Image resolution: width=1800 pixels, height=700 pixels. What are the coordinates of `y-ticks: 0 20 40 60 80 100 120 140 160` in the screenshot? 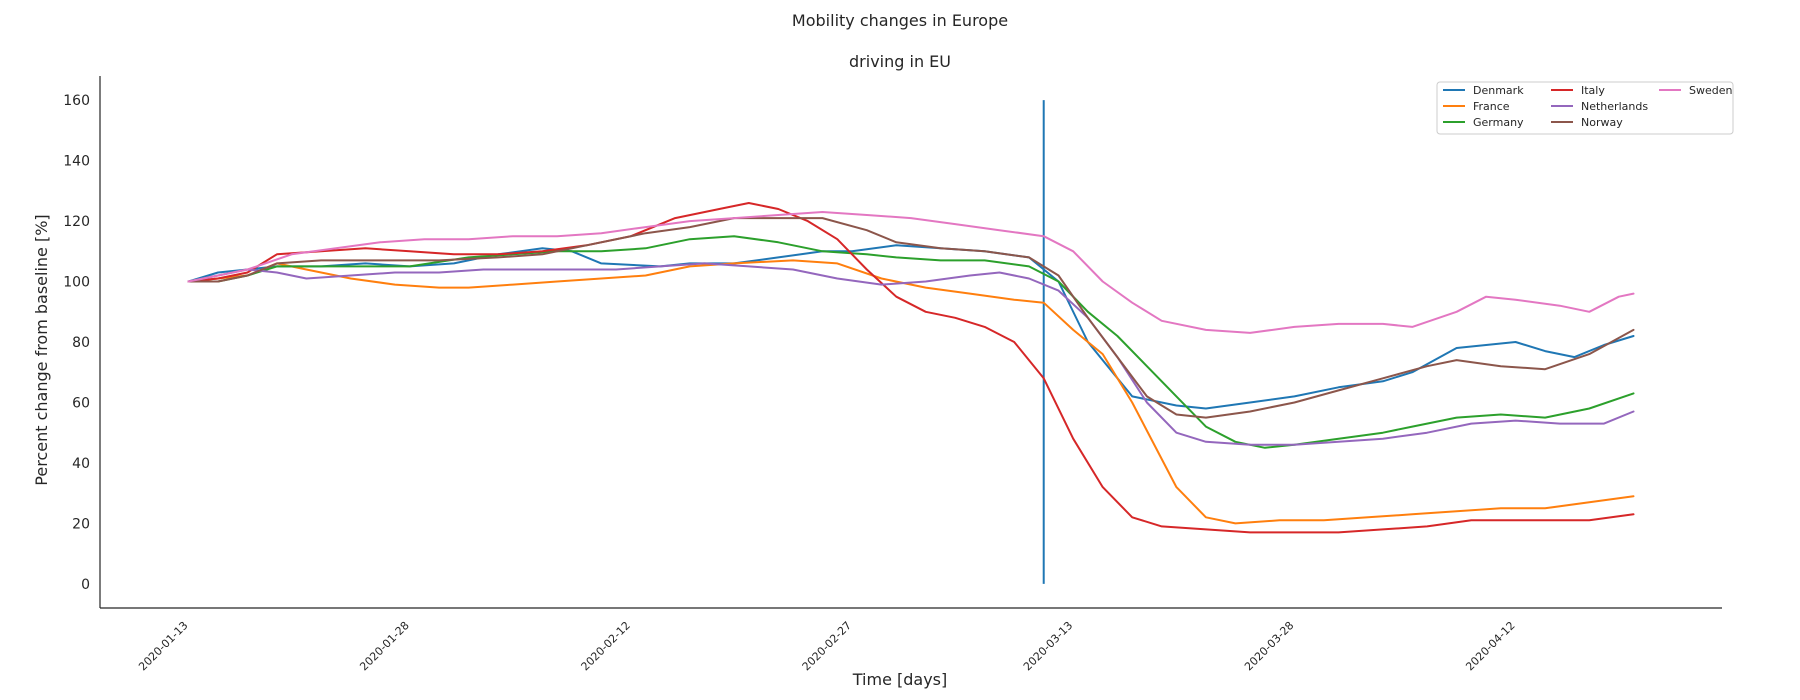 It's located at (76, 343).